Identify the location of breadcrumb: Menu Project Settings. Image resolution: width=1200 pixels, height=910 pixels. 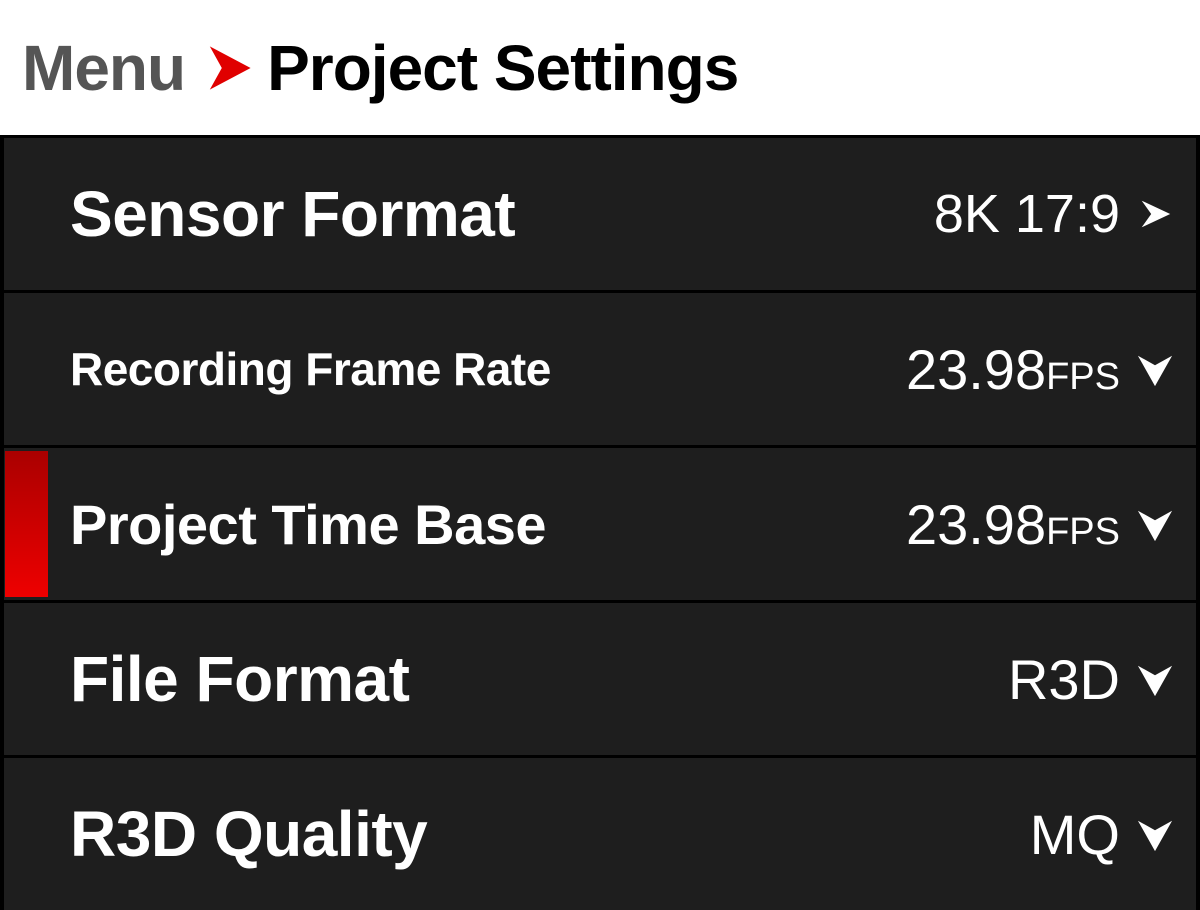
(600, 67).